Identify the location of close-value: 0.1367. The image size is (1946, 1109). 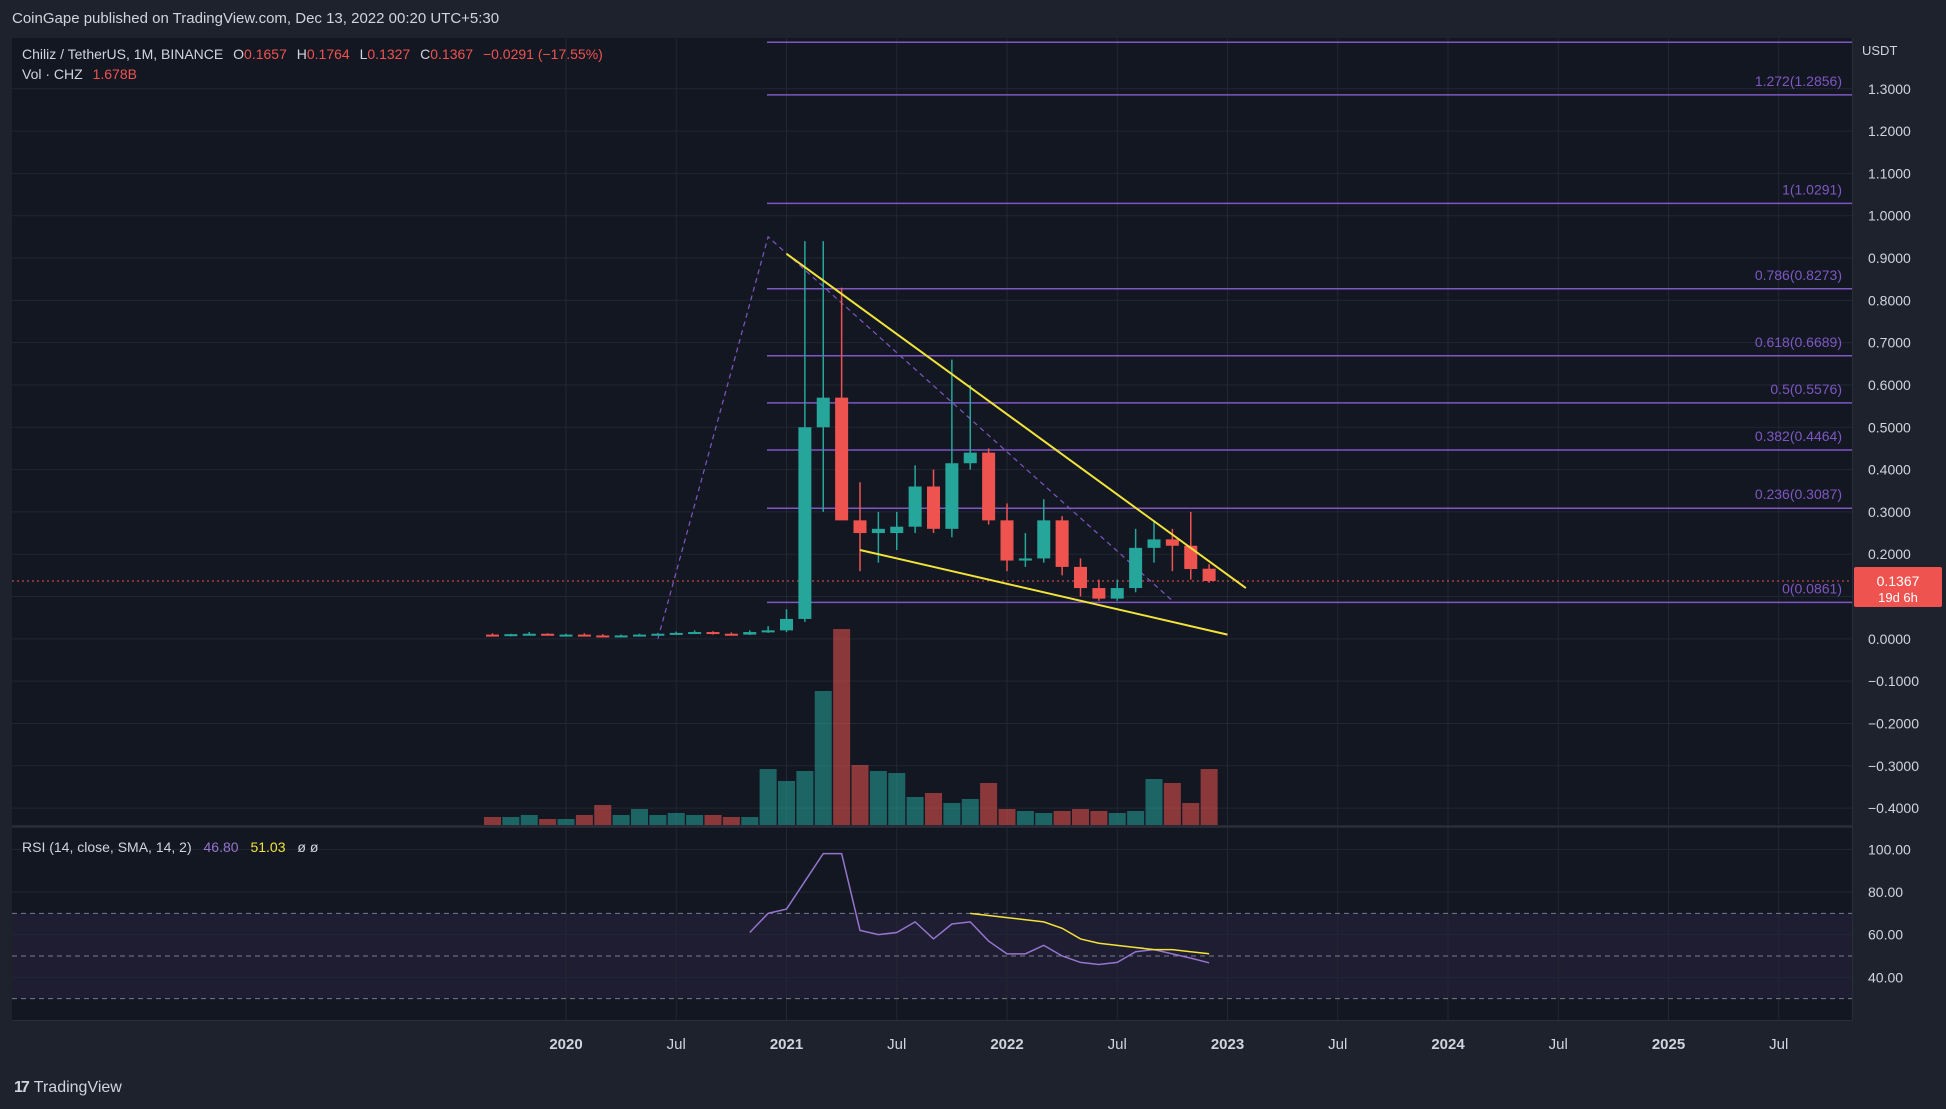
(452, 54).